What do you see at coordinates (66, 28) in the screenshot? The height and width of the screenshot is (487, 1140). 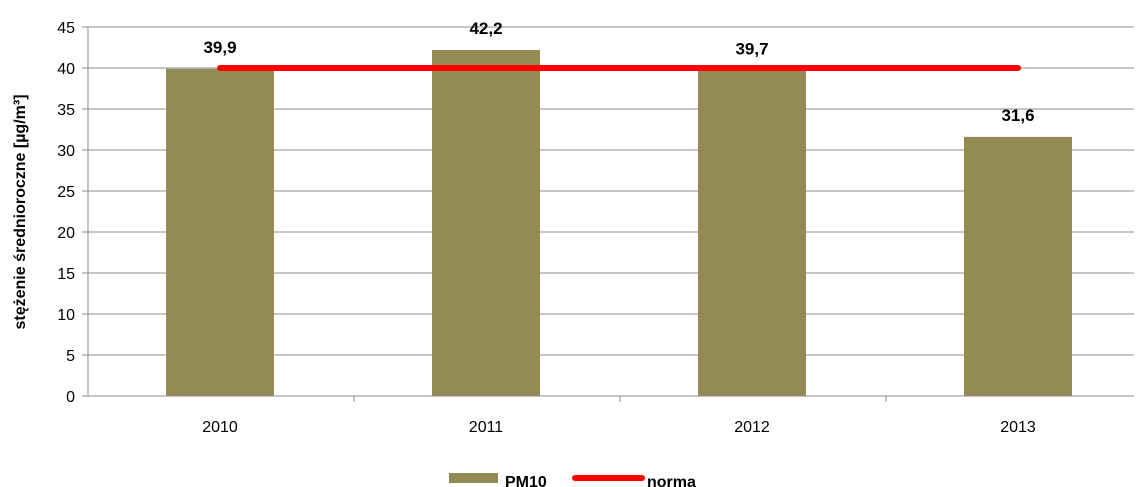 I see `y-tick-label: 45` at bounding box center [66, 28].